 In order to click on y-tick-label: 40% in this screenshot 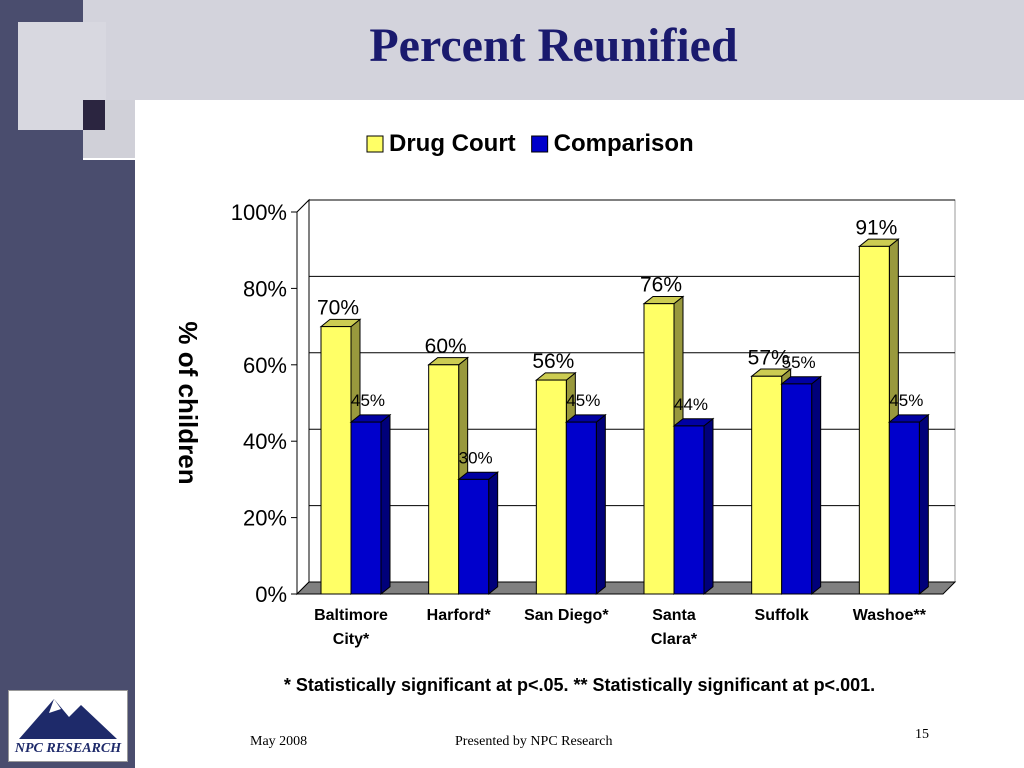, I will do `click(265, 441)`.